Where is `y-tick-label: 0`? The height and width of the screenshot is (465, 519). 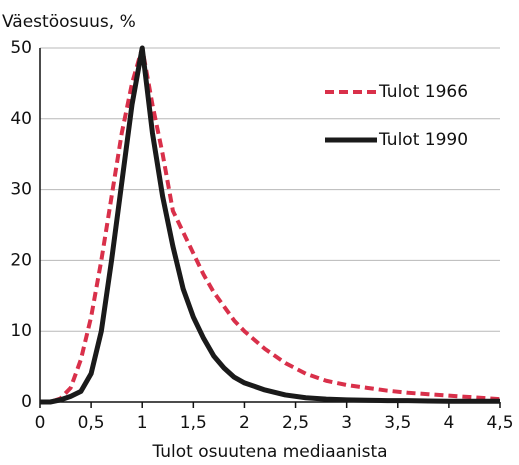
y-tick-label: 0 is located at coordinates (26, 402).